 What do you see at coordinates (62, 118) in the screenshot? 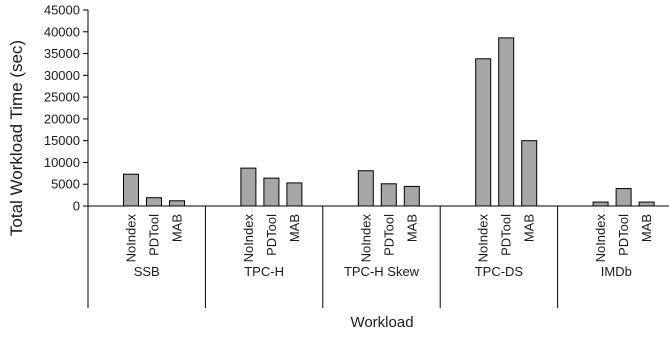
I see `y-tick-label: 20000` at bounding box center [62, 118].